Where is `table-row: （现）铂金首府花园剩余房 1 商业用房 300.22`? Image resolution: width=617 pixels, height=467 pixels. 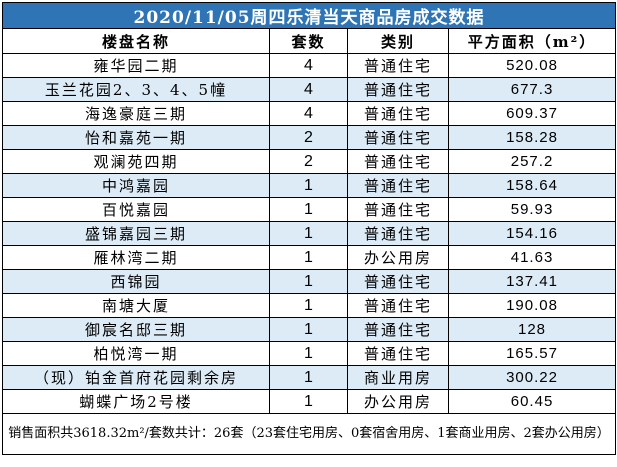
table-row: （现）铂金首府花园剩余房 1 商业用房 300.22 is located at coordinates (309, 377).